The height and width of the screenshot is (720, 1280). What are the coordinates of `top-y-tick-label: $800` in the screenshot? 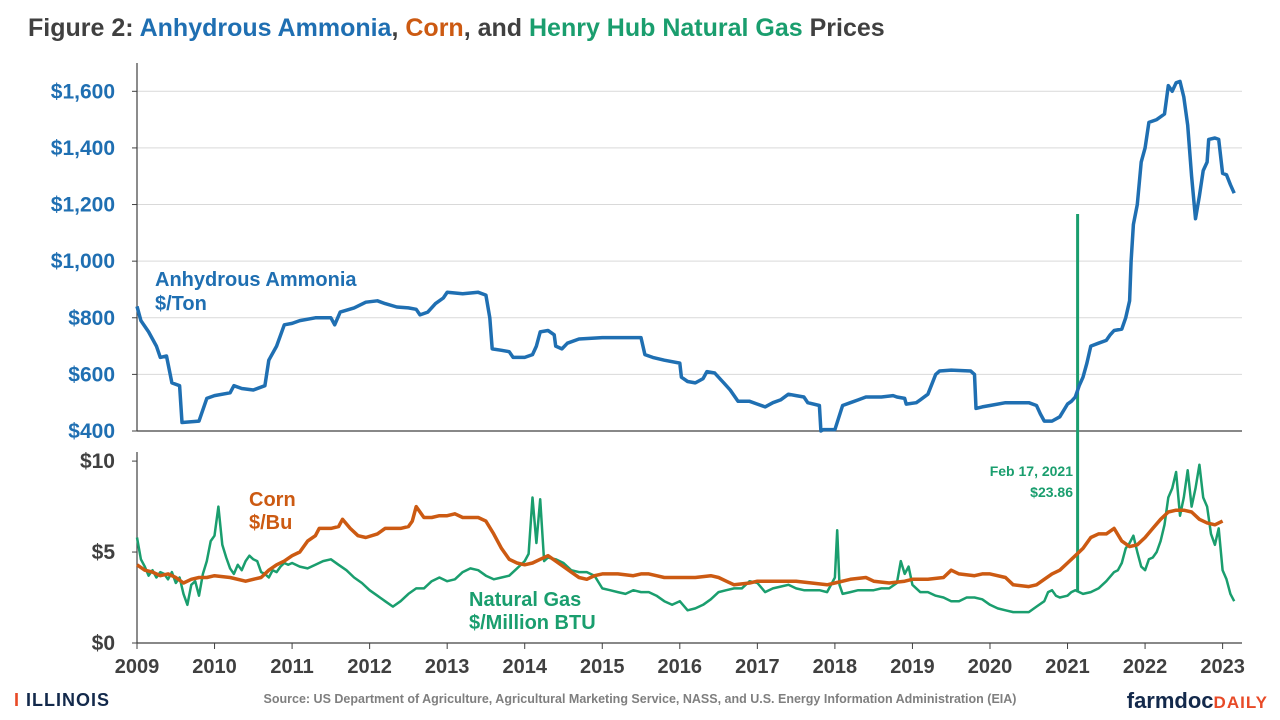 It's located at (91, 318).